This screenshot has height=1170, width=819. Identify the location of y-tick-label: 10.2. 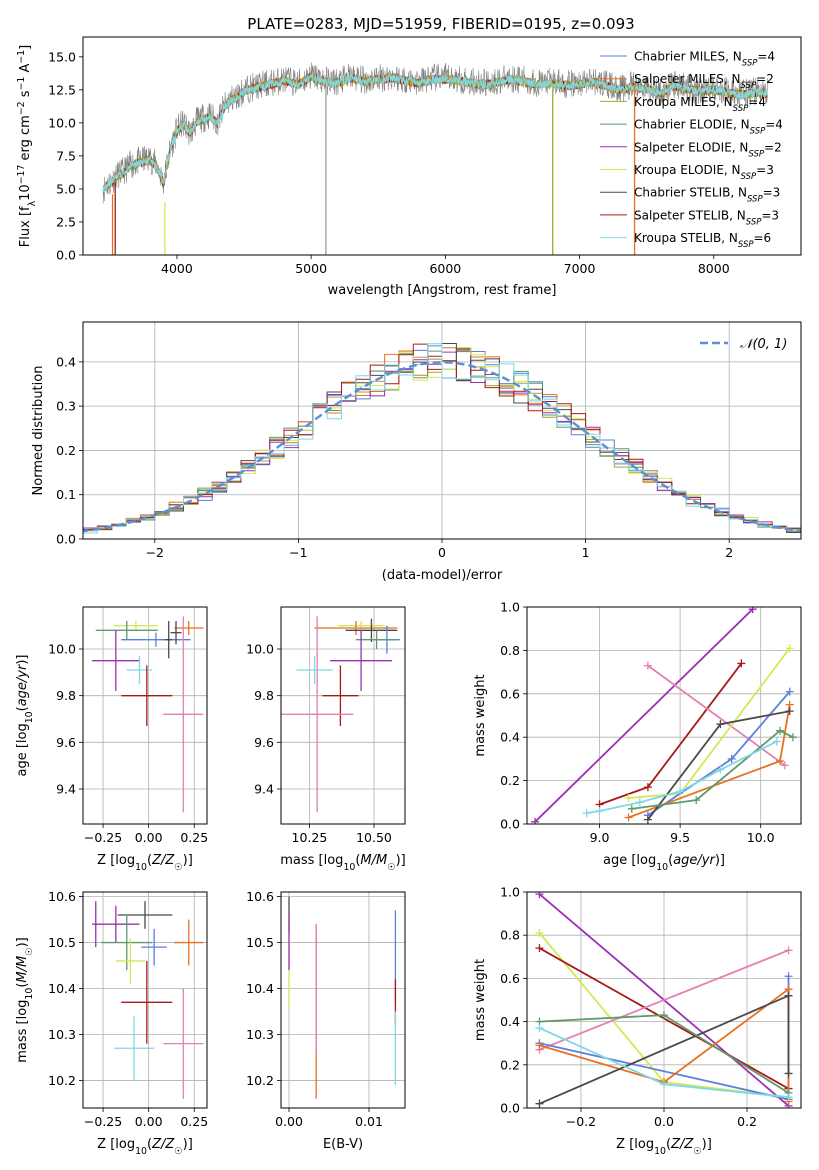
(62, 1080).